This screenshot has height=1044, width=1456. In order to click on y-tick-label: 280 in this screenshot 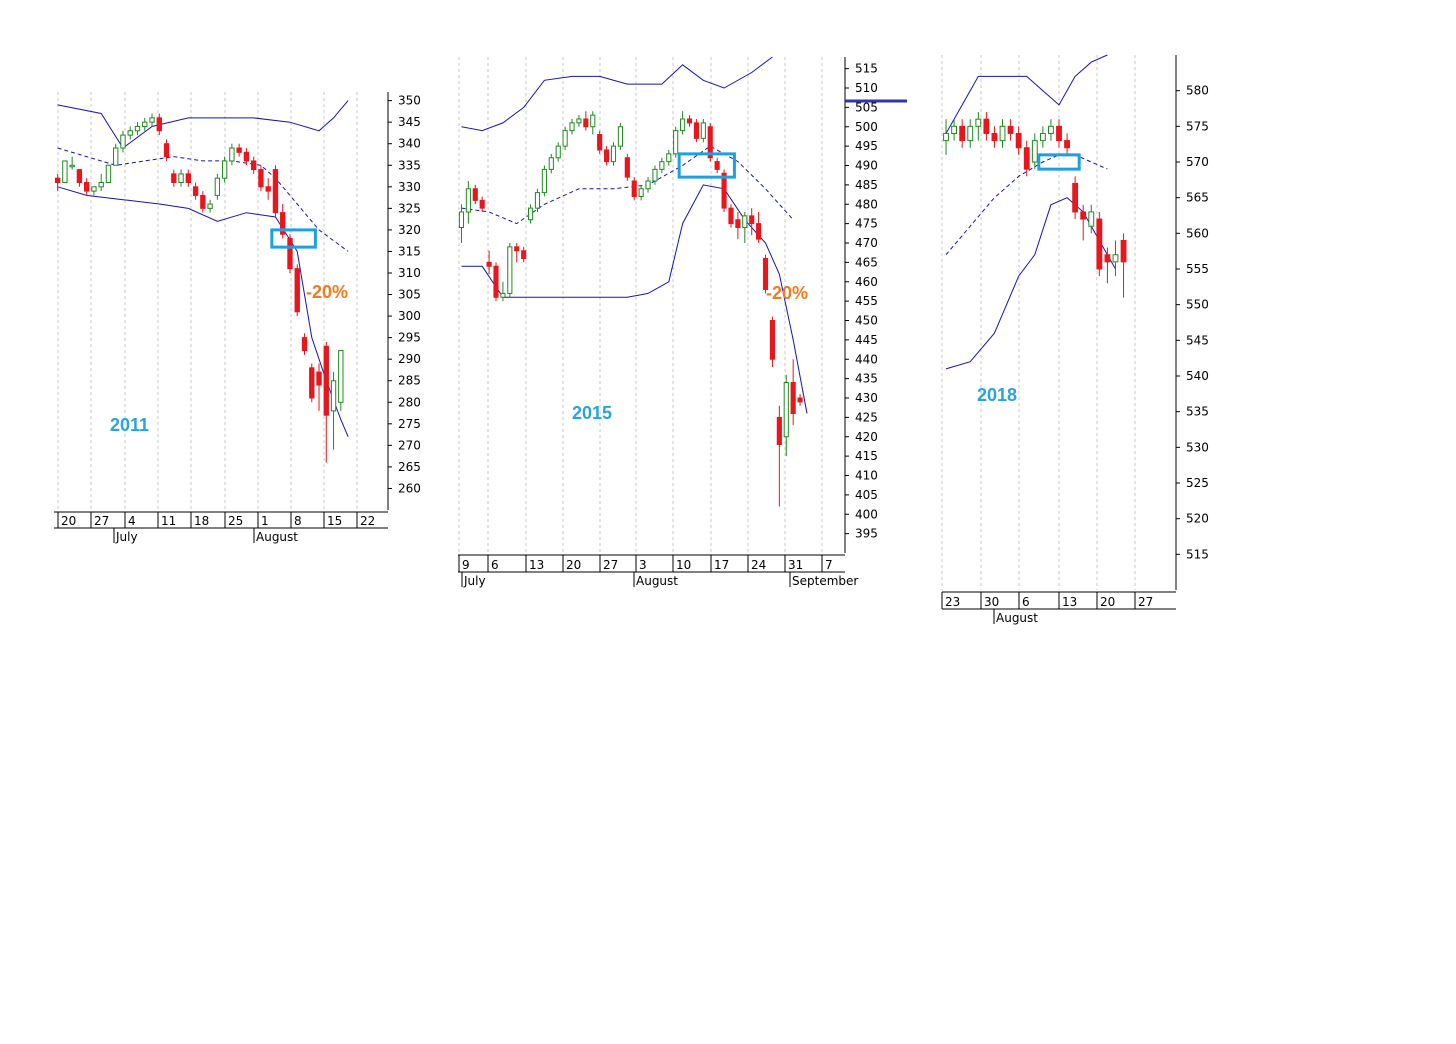, I will do `click(409, 402)`.